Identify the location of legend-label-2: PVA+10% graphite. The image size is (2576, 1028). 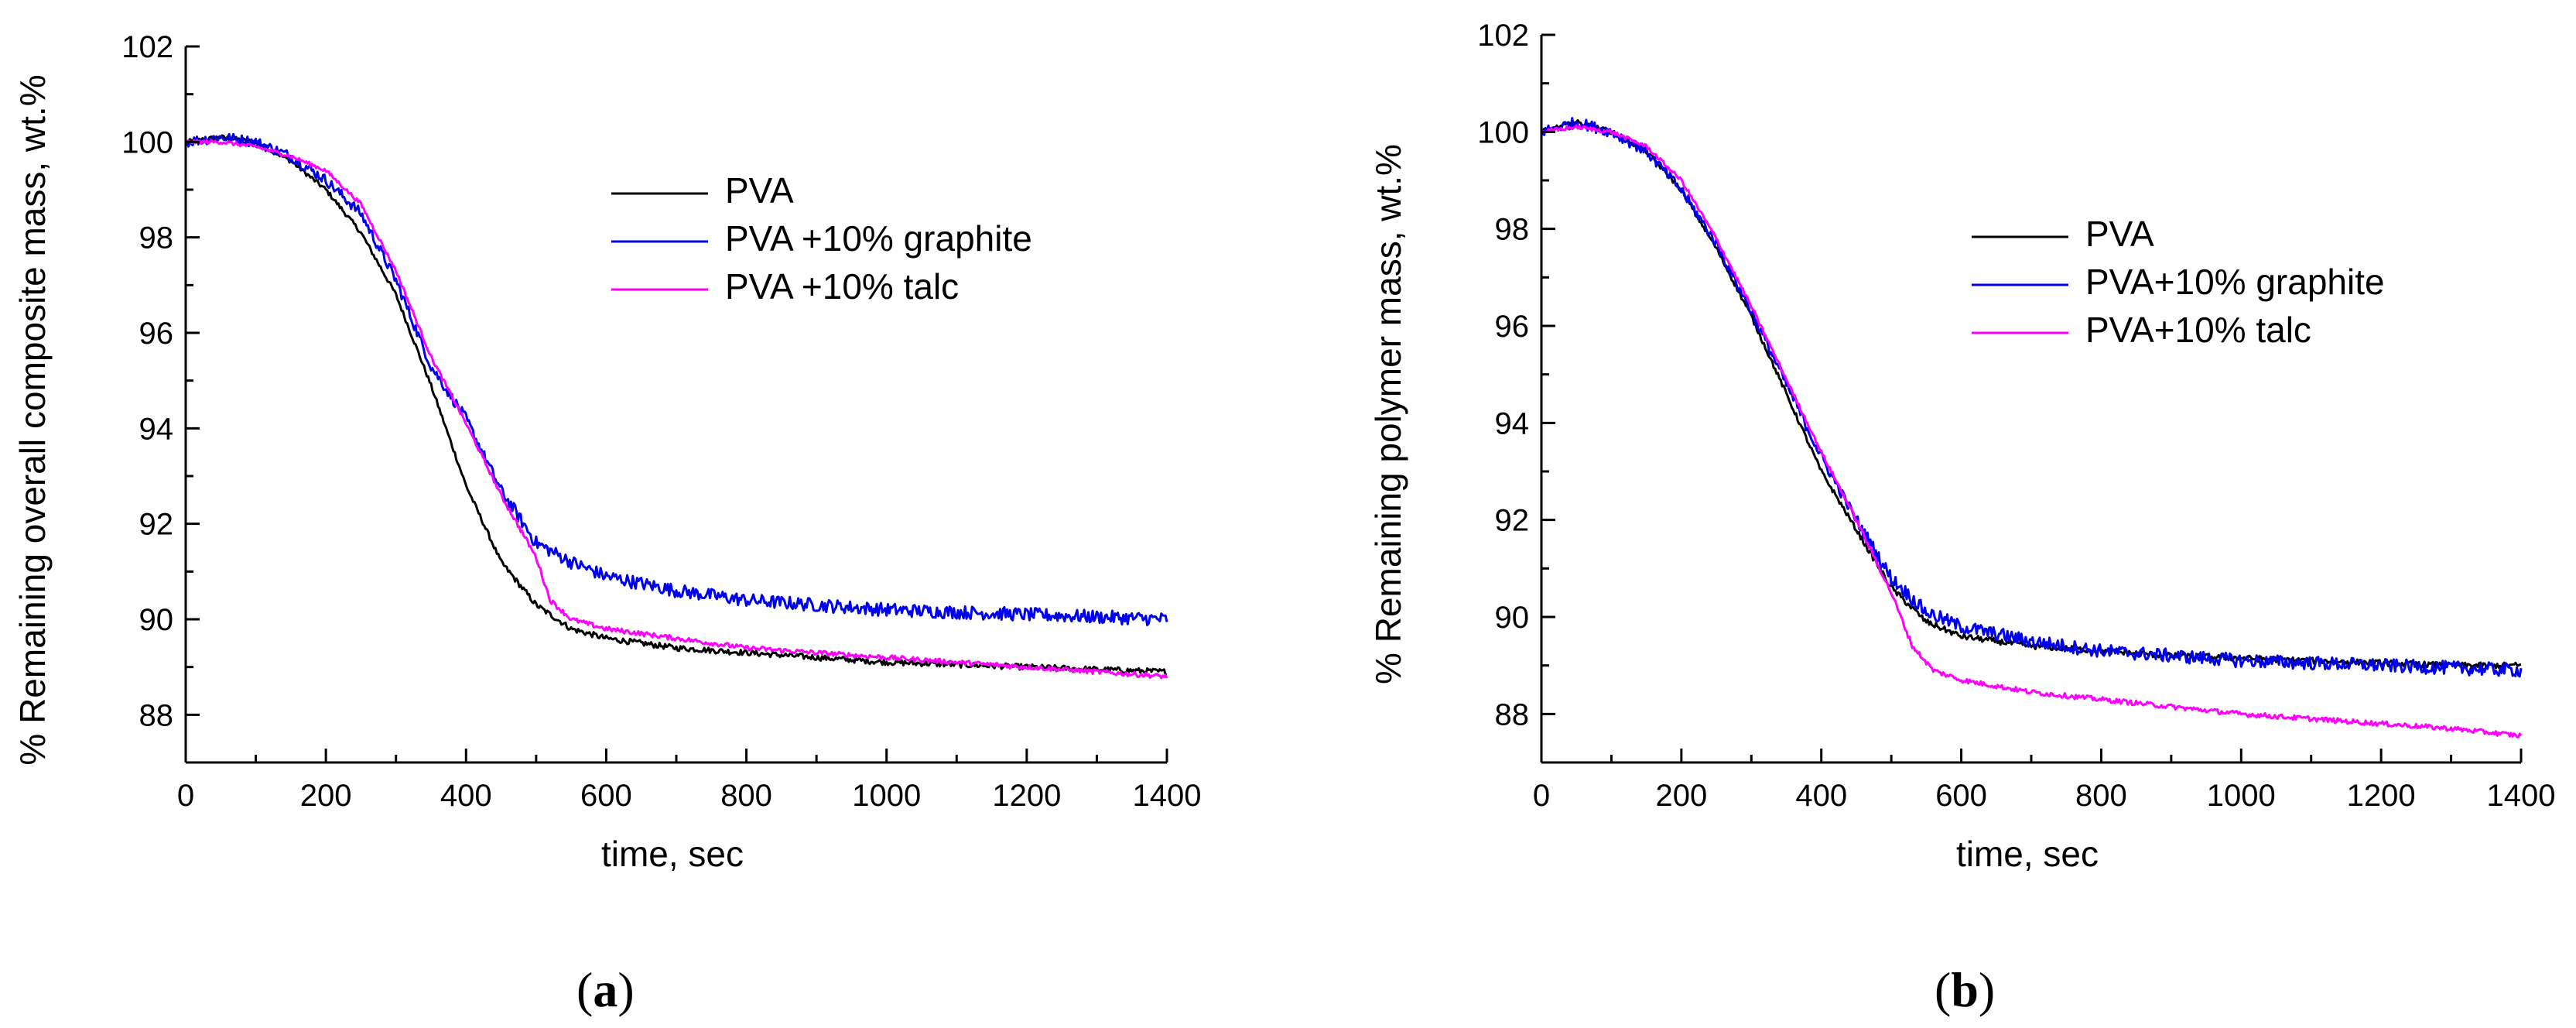
(2235, 282).